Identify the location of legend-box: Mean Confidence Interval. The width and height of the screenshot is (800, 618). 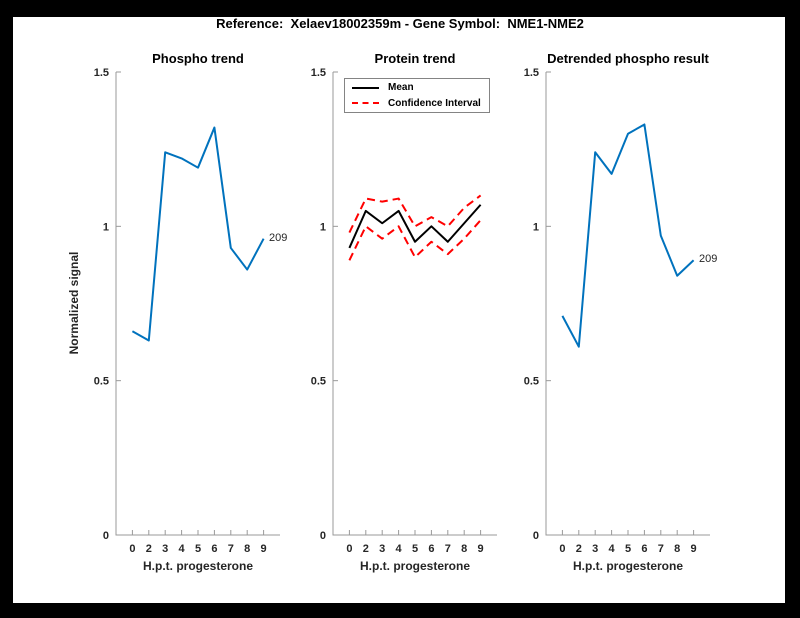
(417, 95).